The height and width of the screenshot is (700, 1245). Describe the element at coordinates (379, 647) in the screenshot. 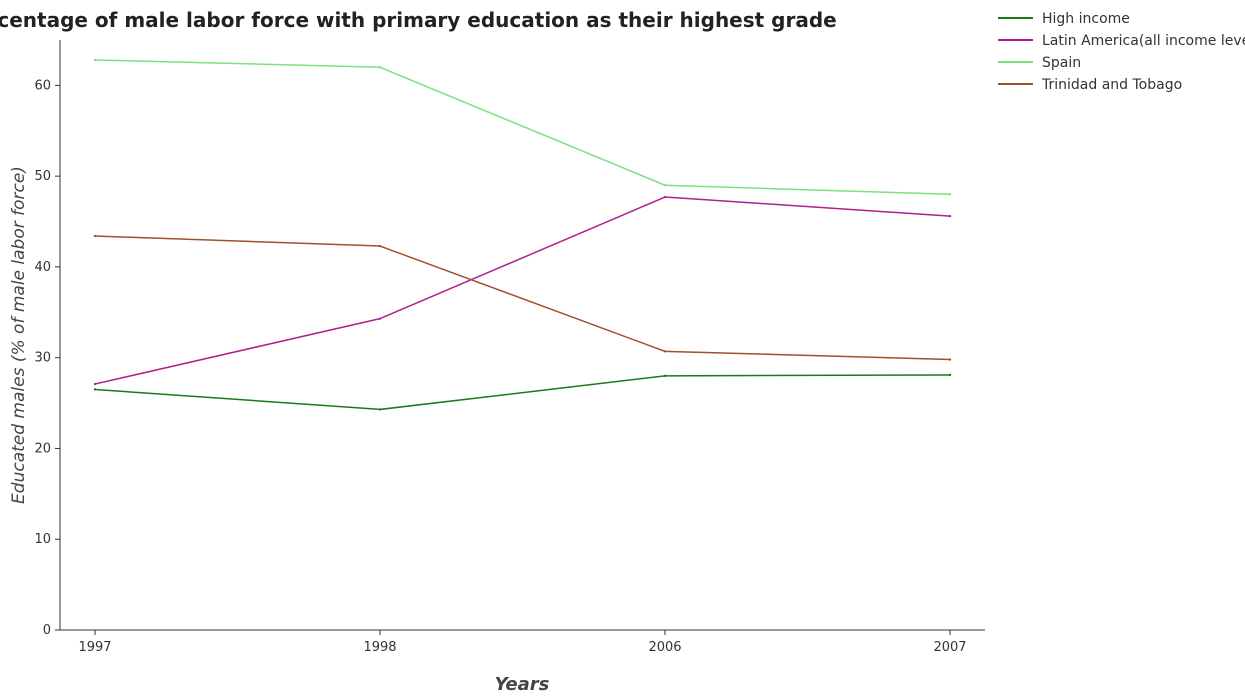

I see `x-tick-label: 1998` at that location.